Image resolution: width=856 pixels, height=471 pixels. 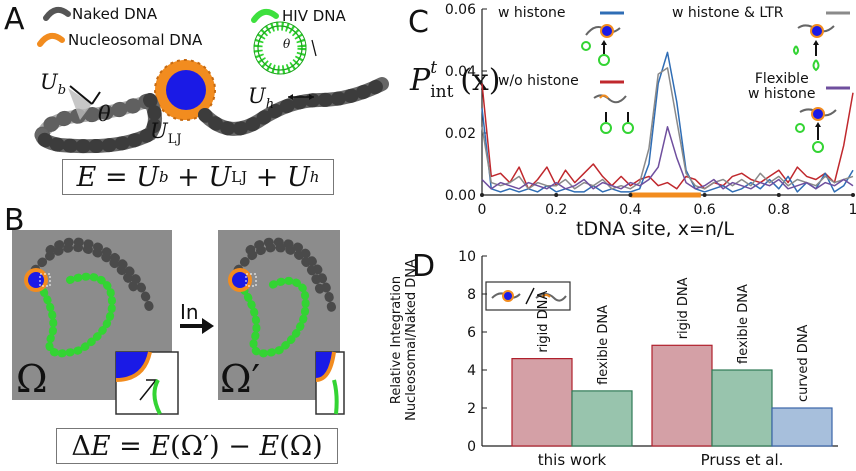 I want to click on label-ub: Ub, so click(x=53, y=84).